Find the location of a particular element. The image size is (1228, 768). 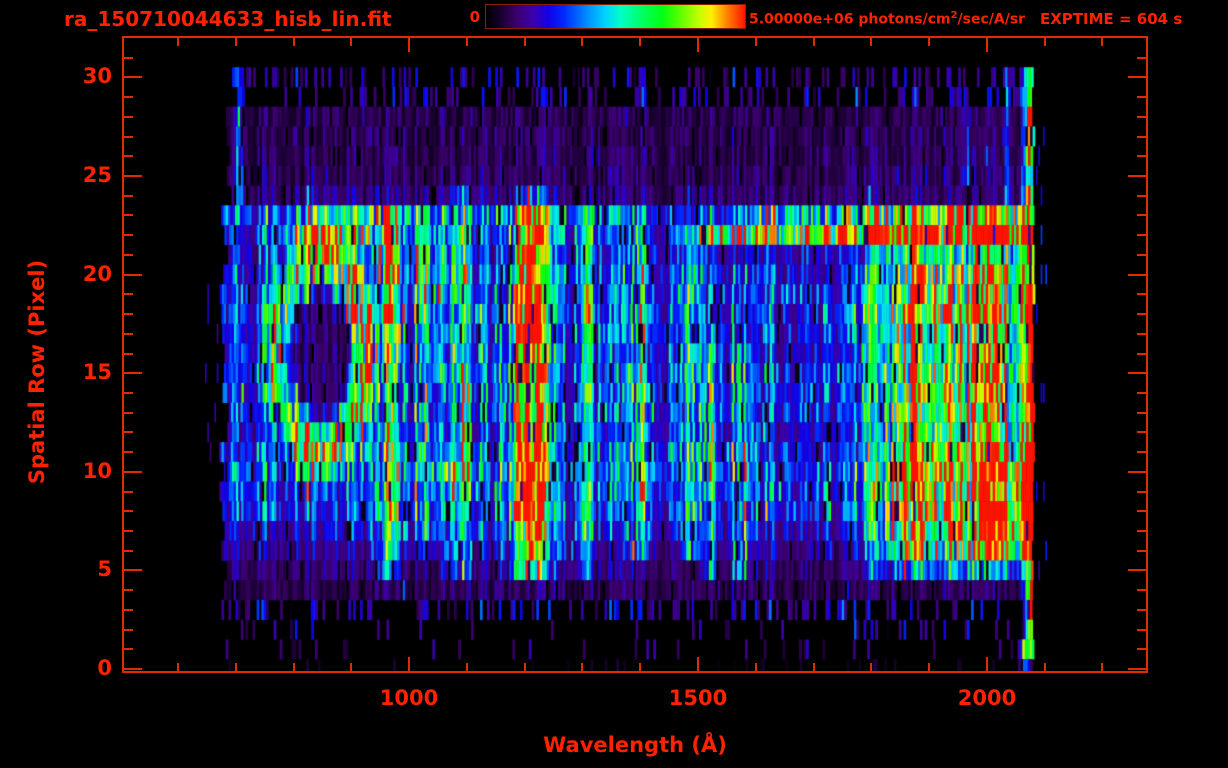

plot-title: ra_150710044633_hisb_lin.fit is located at coordinates (228, 19).